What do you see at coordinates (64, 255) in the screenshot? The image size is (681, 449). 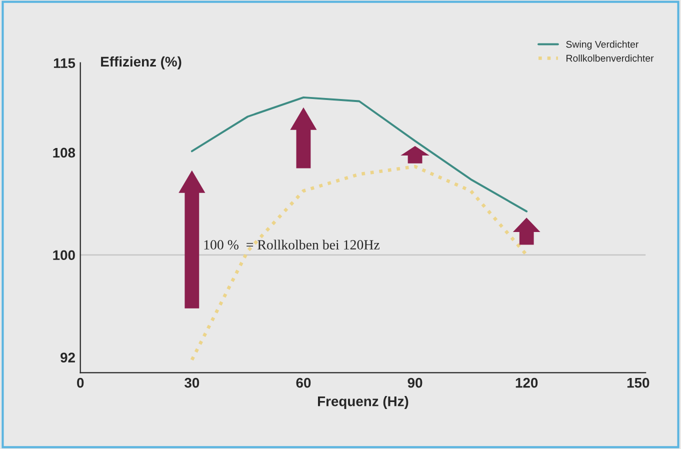 I see `y-tick-label: 100` at bounding box center [64, 255].